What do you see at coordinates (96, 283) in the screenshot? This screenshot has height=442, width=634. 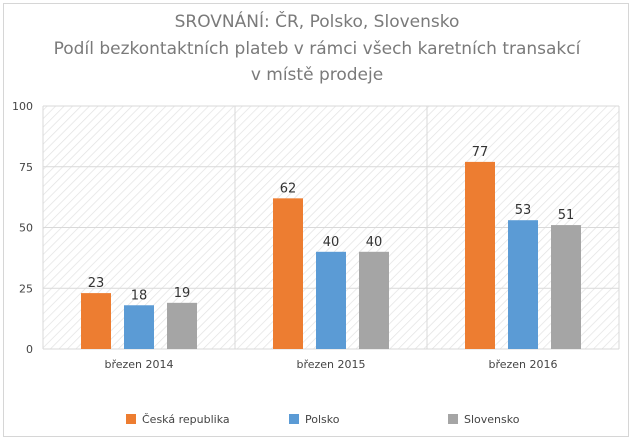 I see `data-label: 23` at bounding box center [96, 283].